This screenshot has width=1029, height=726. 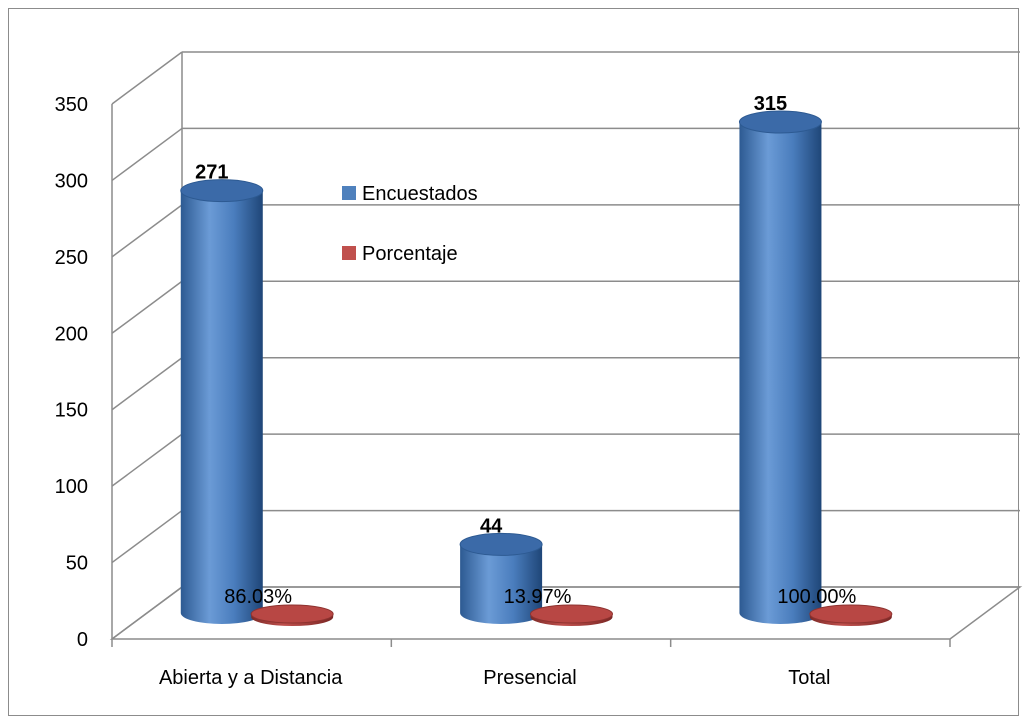 I want to click on y-tick-label: 200, so click(x=71, y=334).